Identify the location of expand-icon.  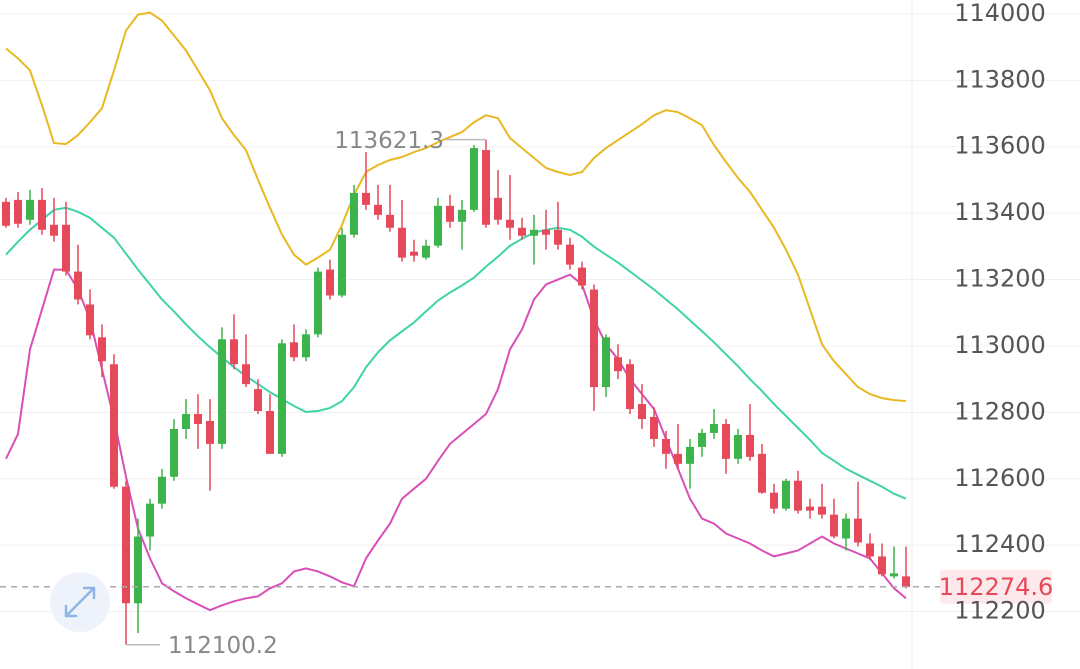
(80, 602).